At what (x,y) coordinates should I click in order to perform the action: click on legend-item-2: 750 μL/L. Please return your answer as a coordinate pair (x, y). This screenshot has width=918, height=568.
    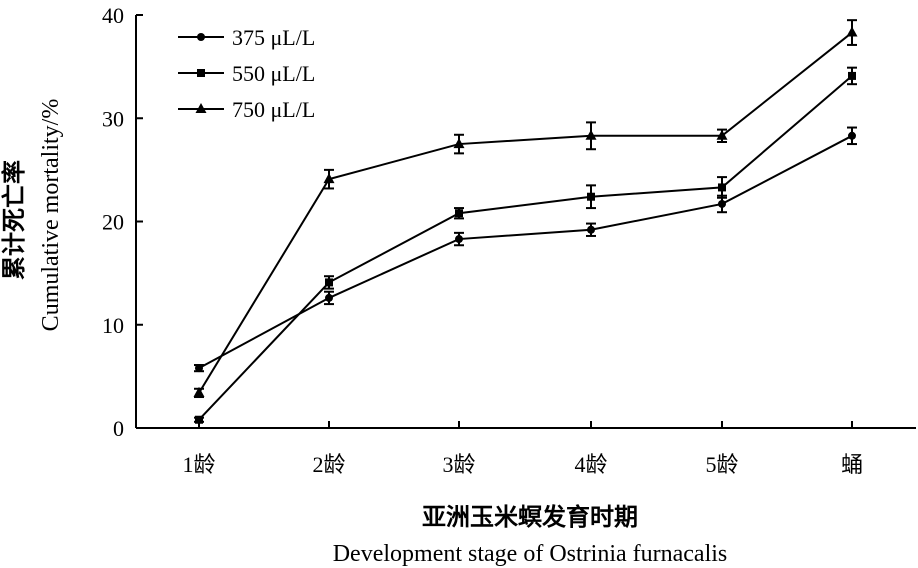
    Looking at the image, I should click on (246, 109).